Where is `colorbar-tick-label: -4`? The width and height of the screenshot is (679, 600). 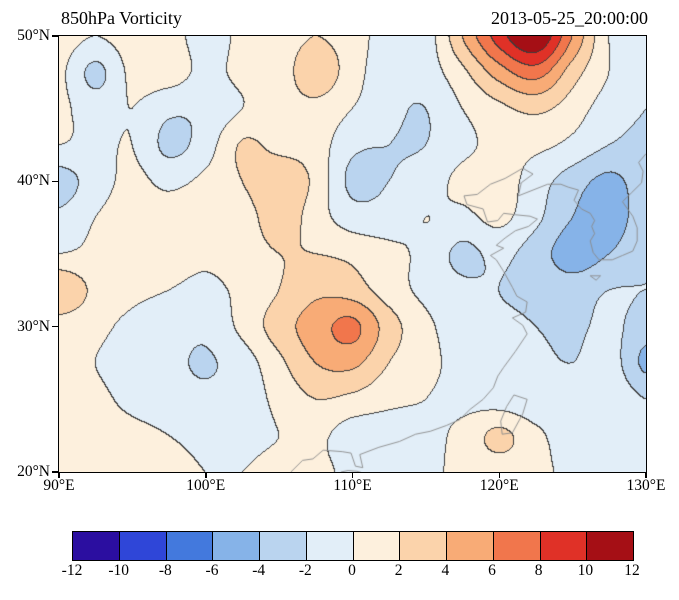
colorbar-tick-label: -4 is located at coordinates (259, 570).